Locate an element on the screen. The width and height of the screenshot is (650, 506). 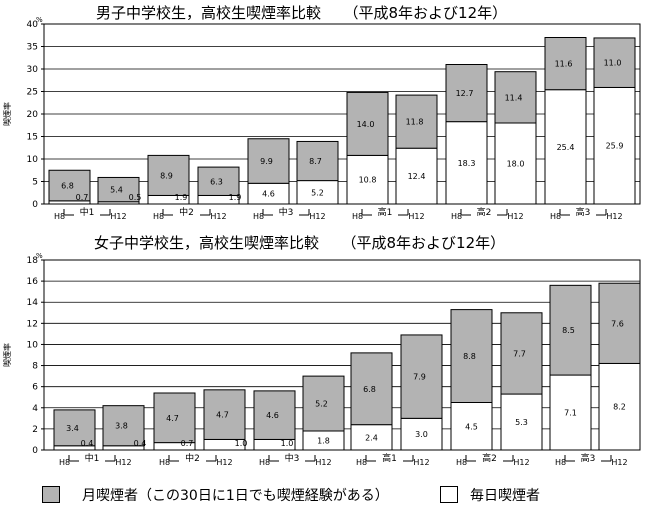
c2-y-tick-label: 0 is located at coordinates (35, 451).